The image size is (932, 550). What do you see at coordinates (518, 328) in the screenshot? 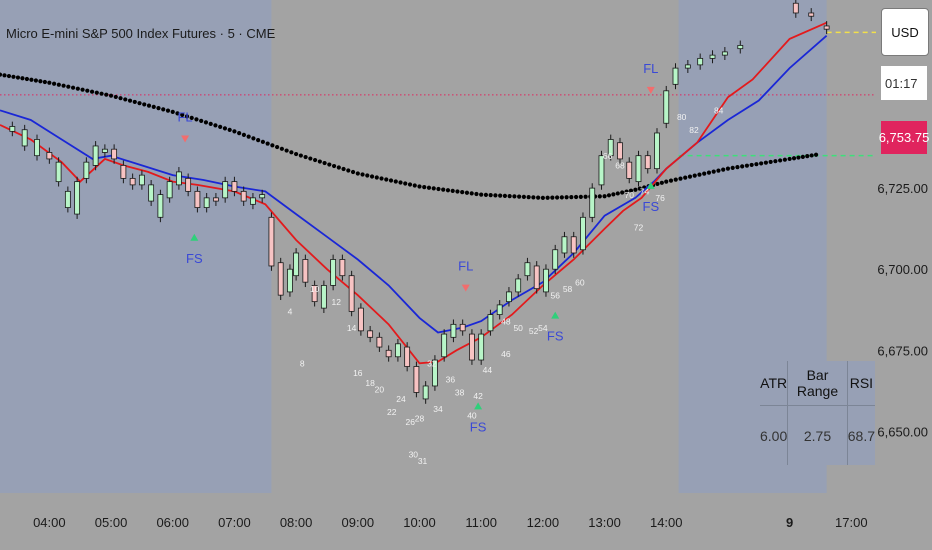
I see `bar-count-label: 50` at bounding box center [518, 328].